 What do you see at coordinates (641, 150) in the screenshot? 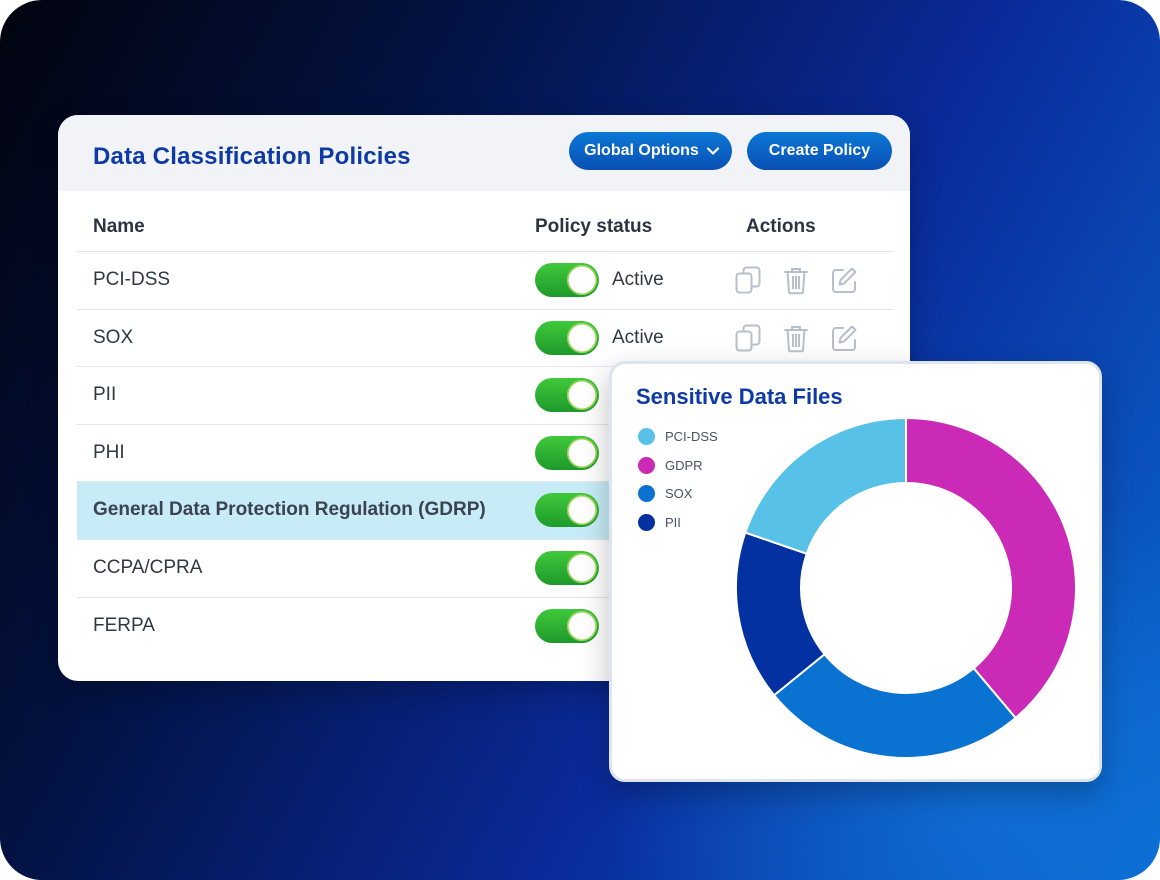
I see `global-options-label: Global Options` at bounding box center [641, 150].